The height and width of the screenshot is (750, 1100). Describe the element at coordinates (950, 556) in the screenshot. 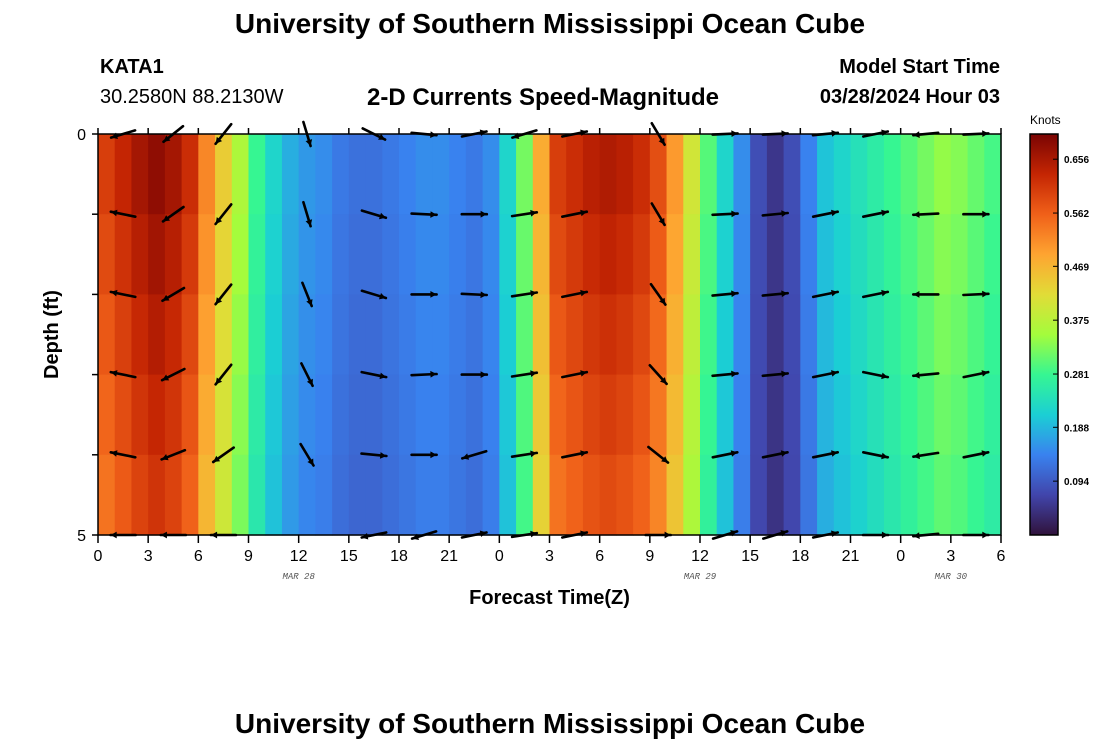

I see `x-tick-label: 3` at that location.